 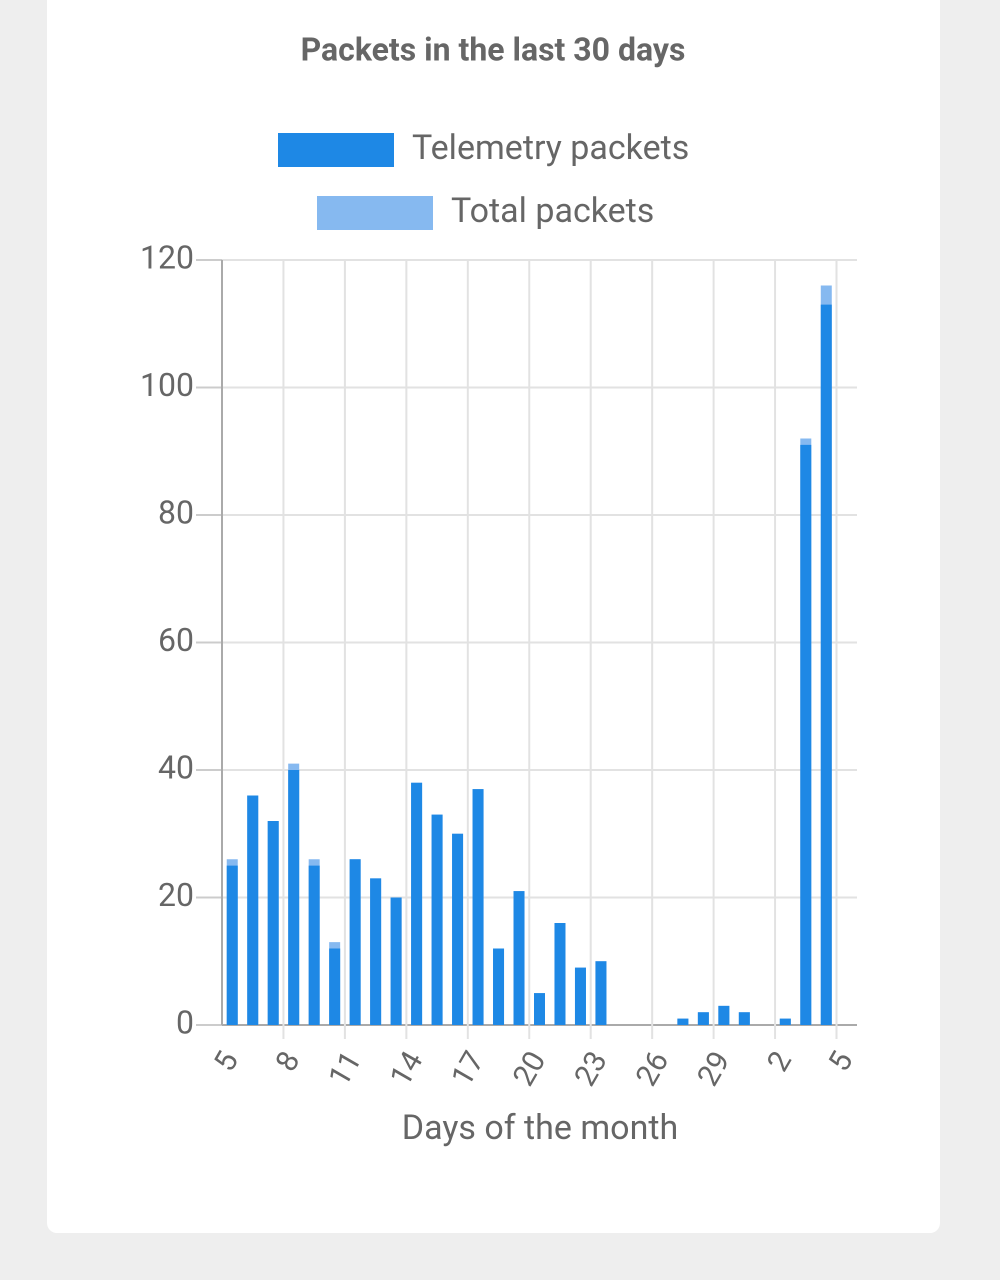 I want to click on y-tick-label: 40, so click(x=176, y=767).